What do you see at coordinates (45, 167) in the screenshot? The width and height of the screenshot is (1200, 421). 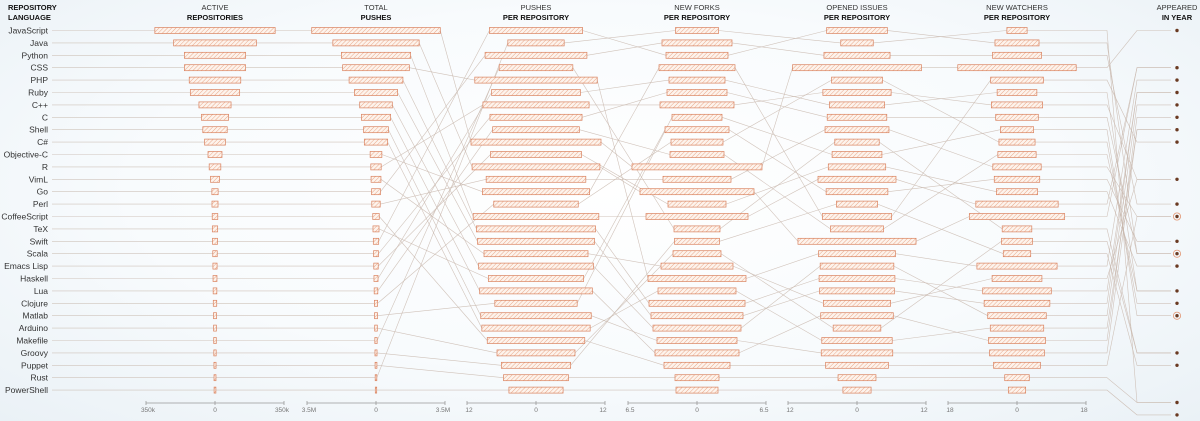 I see `language-label: R` at bounding box center [45, 167].